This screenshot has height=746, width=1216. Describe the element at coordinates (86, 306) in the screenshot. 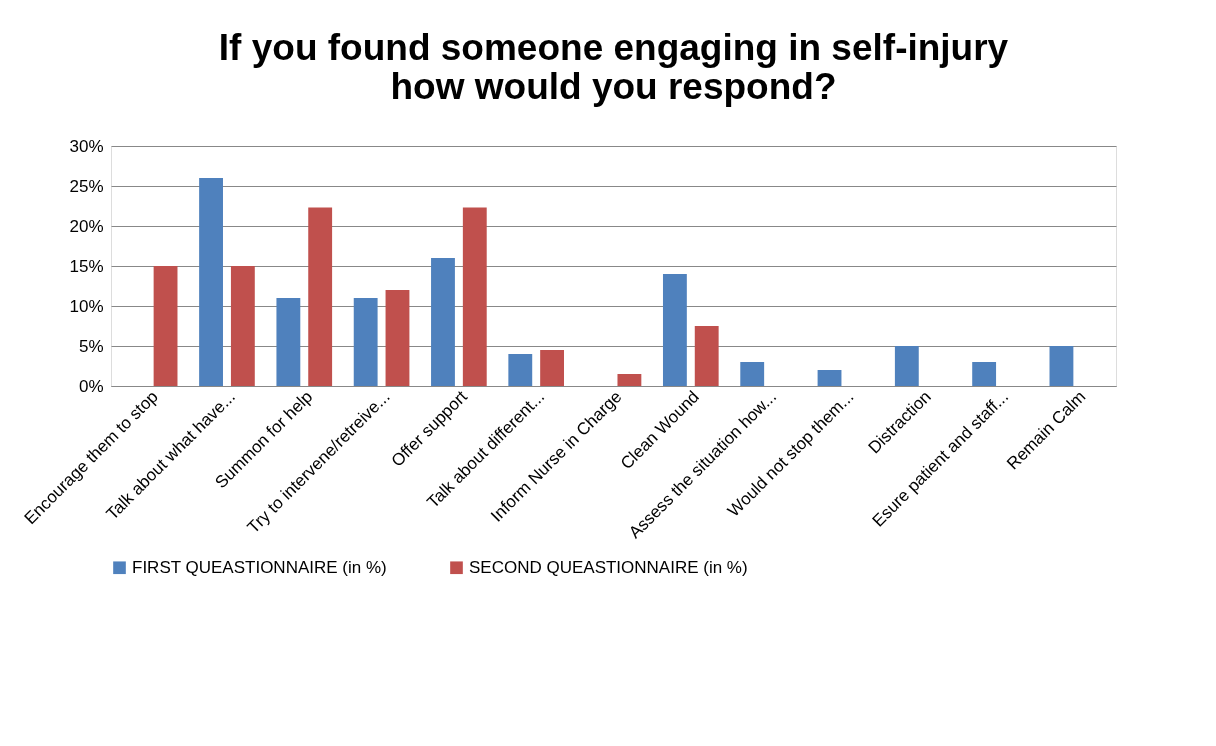

I see `y-tick-label: 10%` at that location.